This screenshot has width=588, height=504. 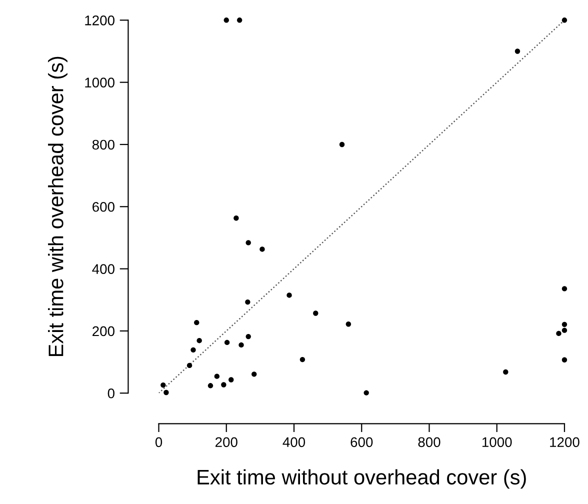 What do you see at coordinates (565, 442) in the screenshot?
I see `x-tick-label: 1200` at bounding box center [565, 442].